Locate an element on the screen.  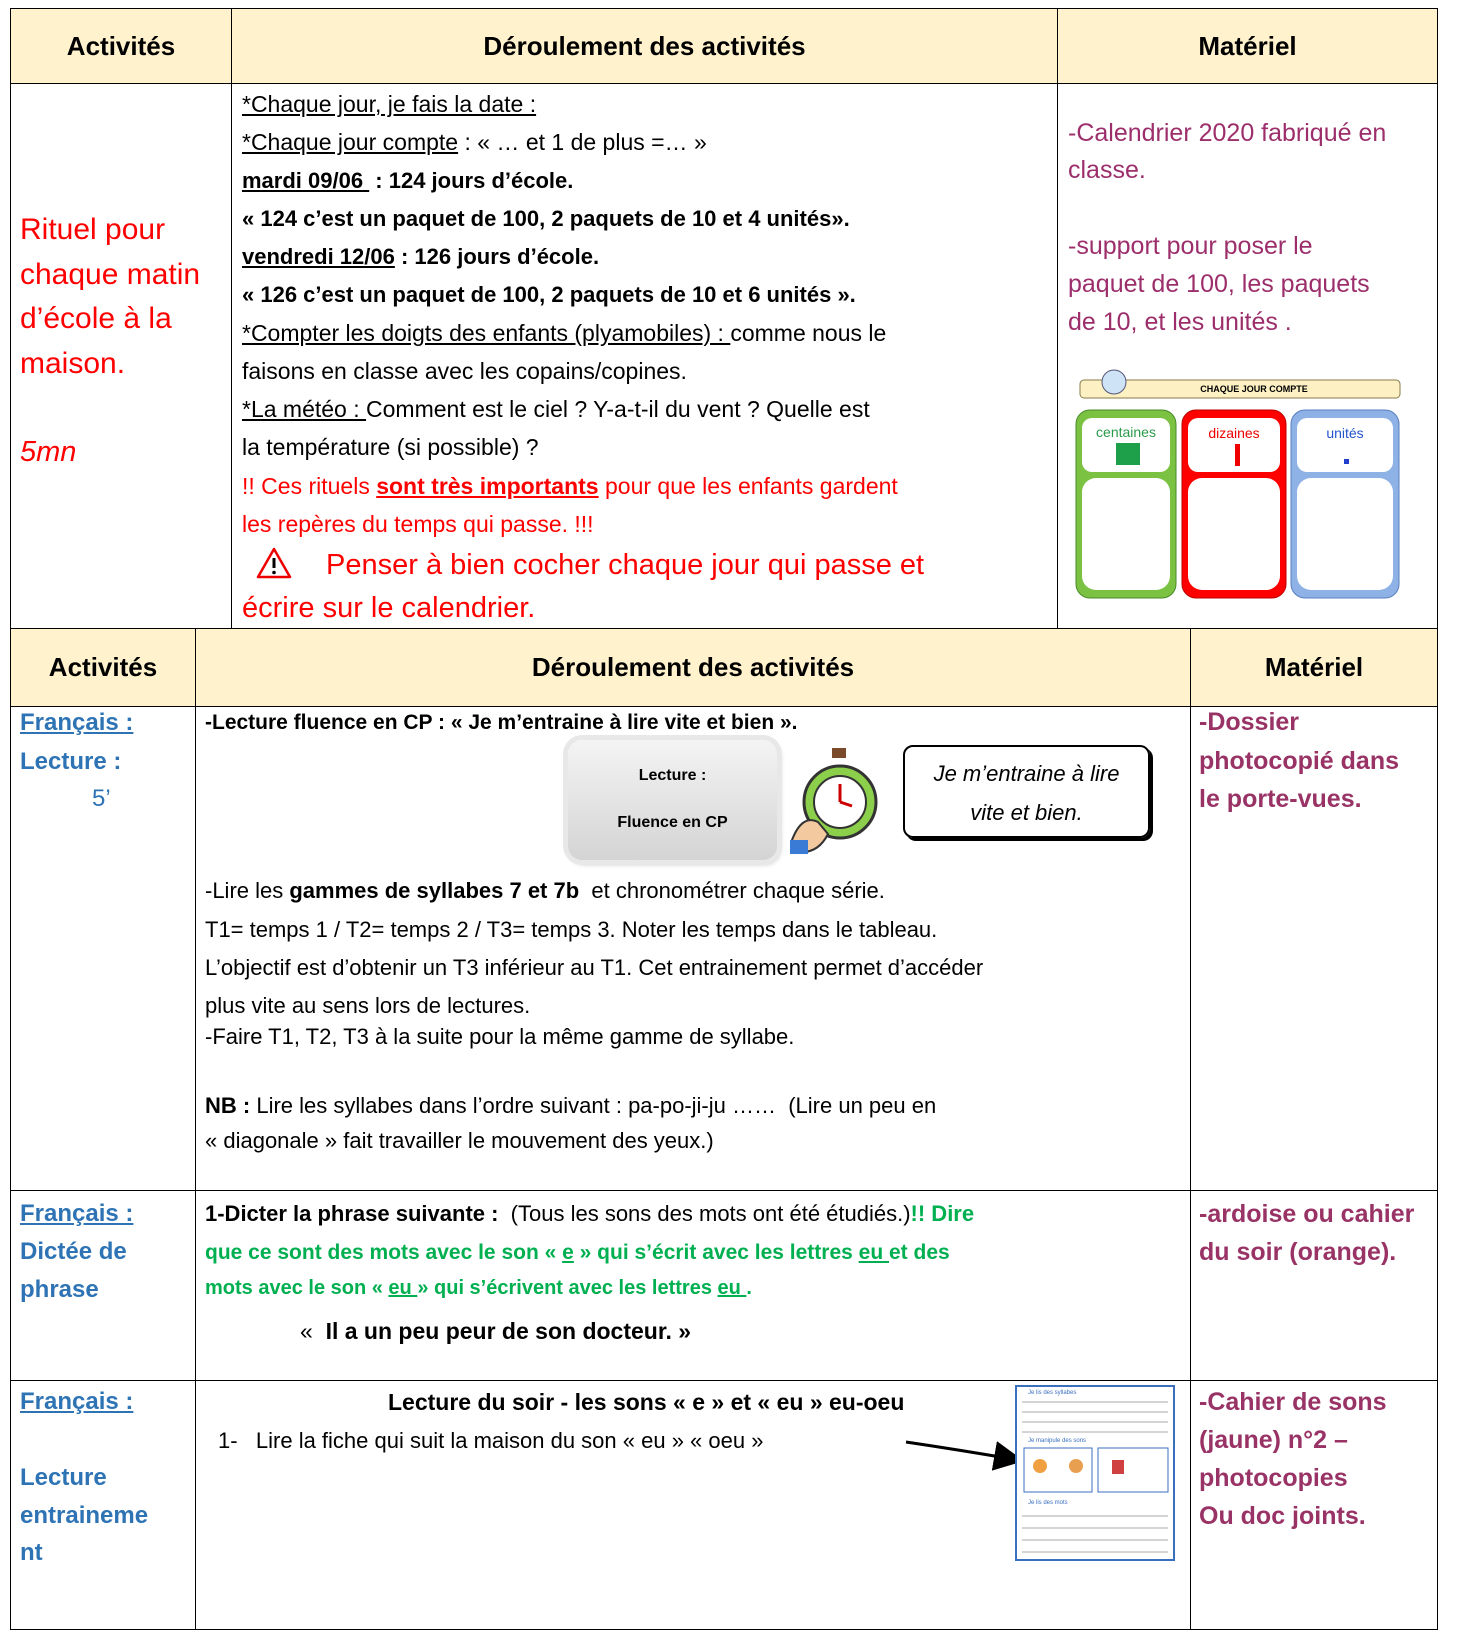
text-line: Dictée de is located at coordinates (73, 1251).